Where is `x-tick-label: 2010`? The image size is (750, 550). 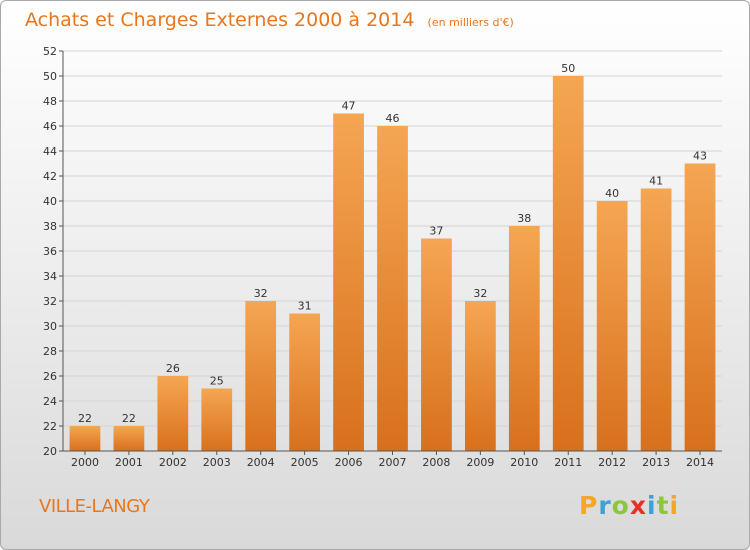
x-tick-label: 2010 is located at coordinates (524, 462).